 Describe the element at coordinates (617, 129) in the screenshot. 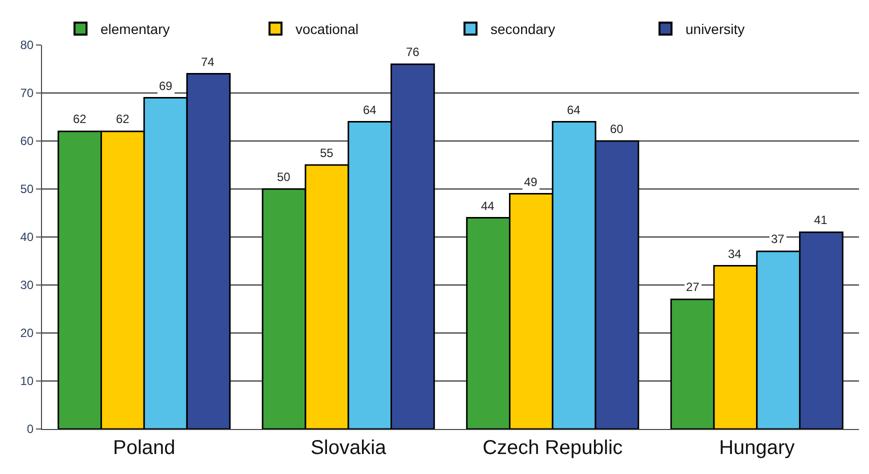

I see `data-label: 60` at that location.